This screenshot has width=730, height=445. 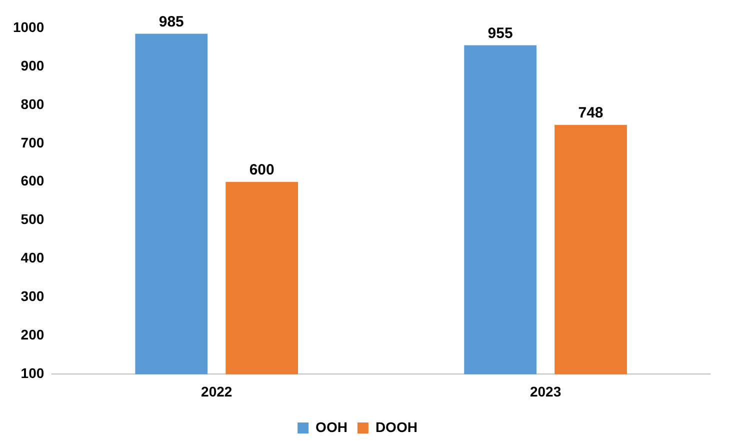 I want to click on y-tick-label: 900, so click(x=32, y=65).